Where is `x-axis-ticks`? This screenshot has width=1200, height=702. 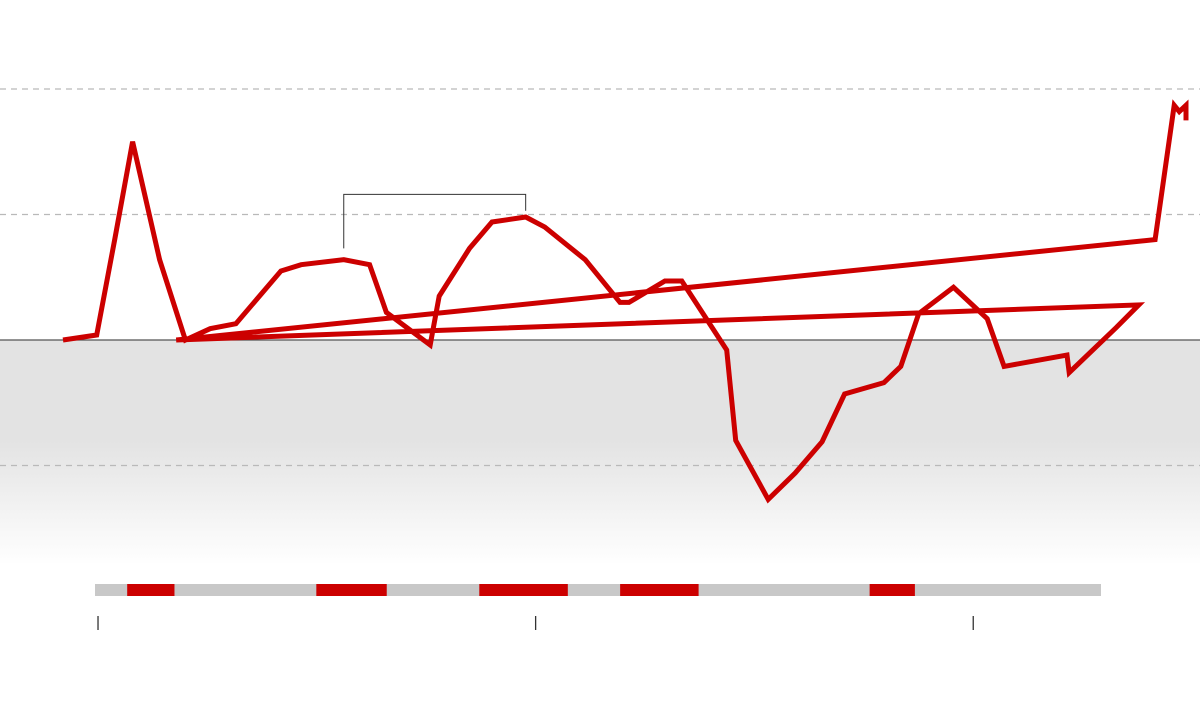
x-axis-ticks is located at coordinates (535, 623).